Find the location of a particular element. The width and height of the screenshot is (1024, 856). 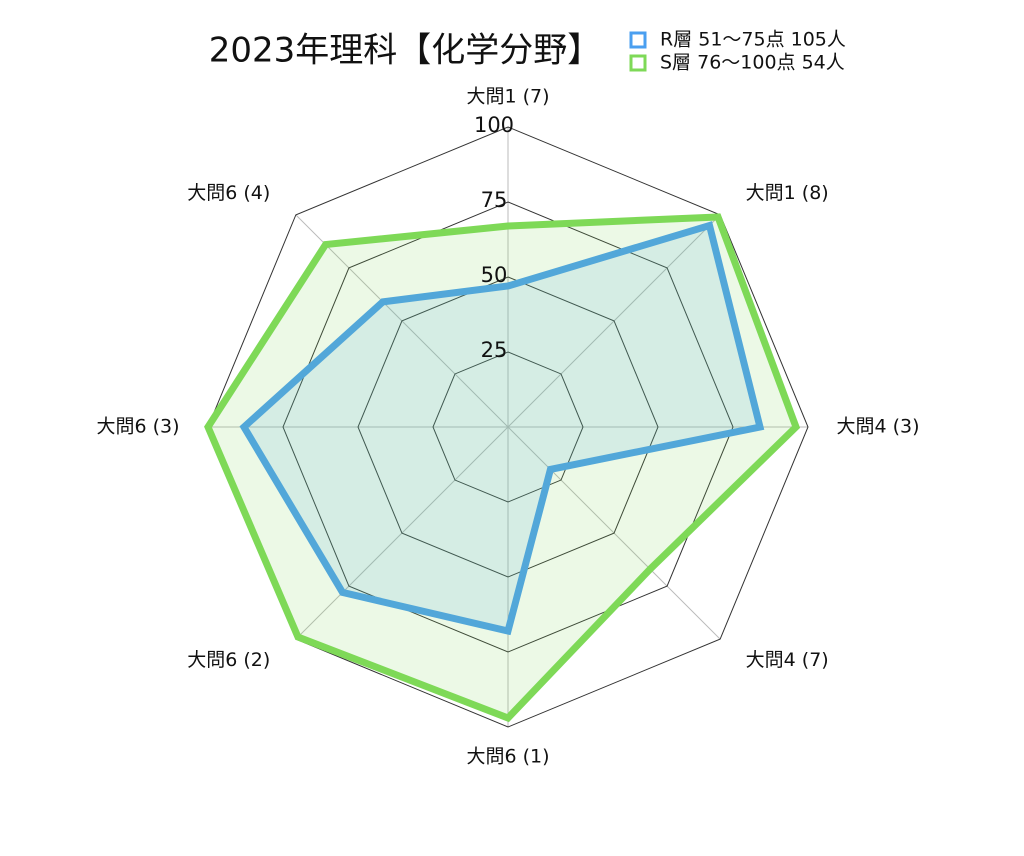

axis-label: 大問6 (4) is located at coordinates (228, 193).